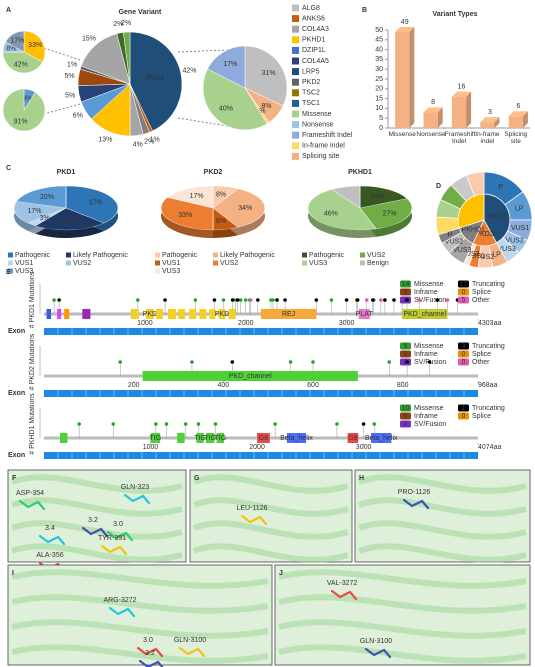 This screenshot has width=535, height=667. I want to click on legend-label: ALG8, so click(311, 8).